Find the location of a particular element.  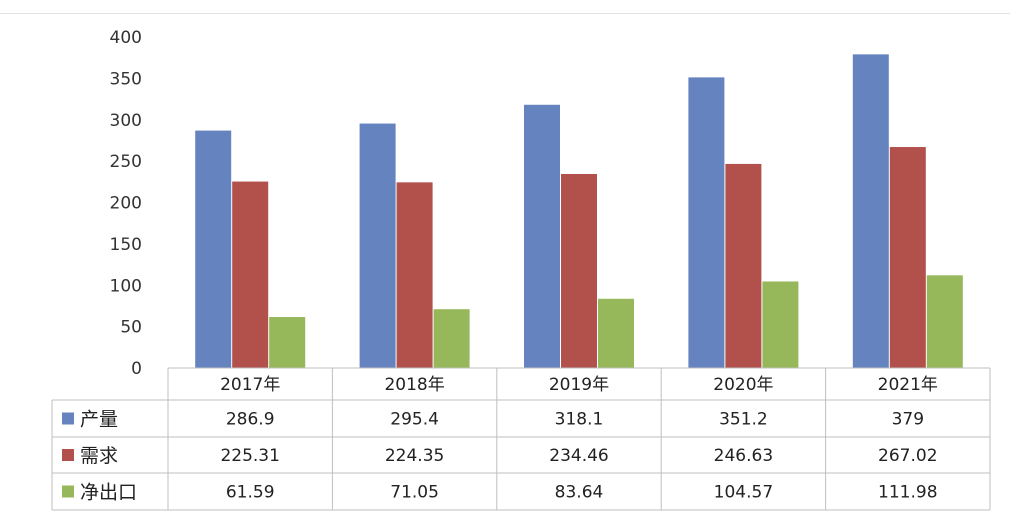

y-tick-label: 350 is located at coordinates (126, 79).